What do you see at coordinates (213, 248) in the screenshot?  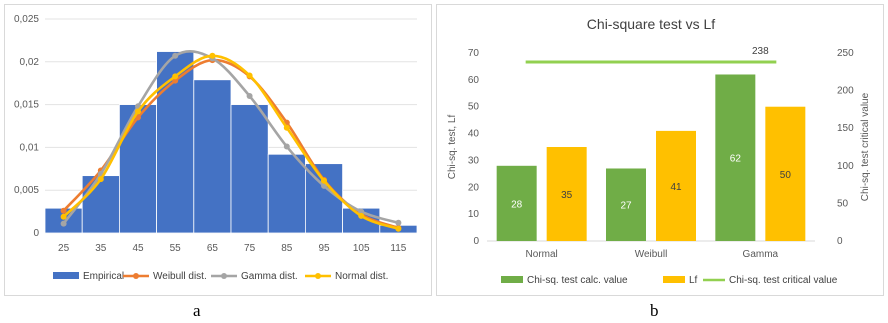 I see `x-tick-label: 65` at bounding box center [213, 248].